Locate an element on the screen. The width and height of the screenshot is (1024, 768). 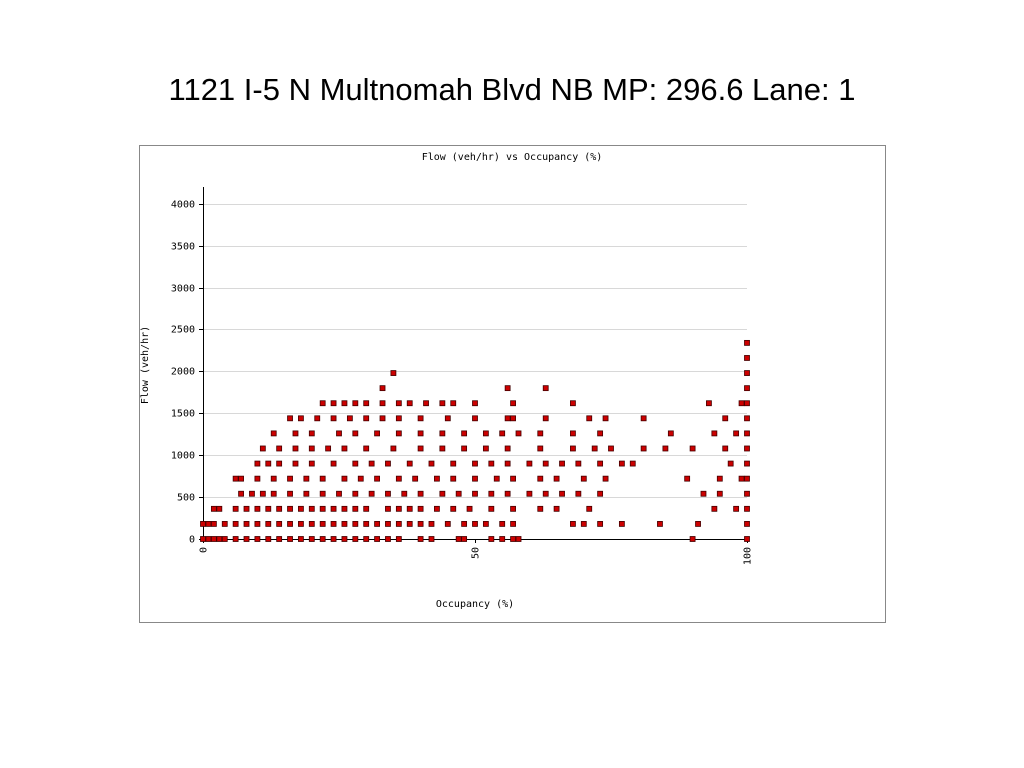
y-tick-label: 1000 is located at coordinates (183, 456).